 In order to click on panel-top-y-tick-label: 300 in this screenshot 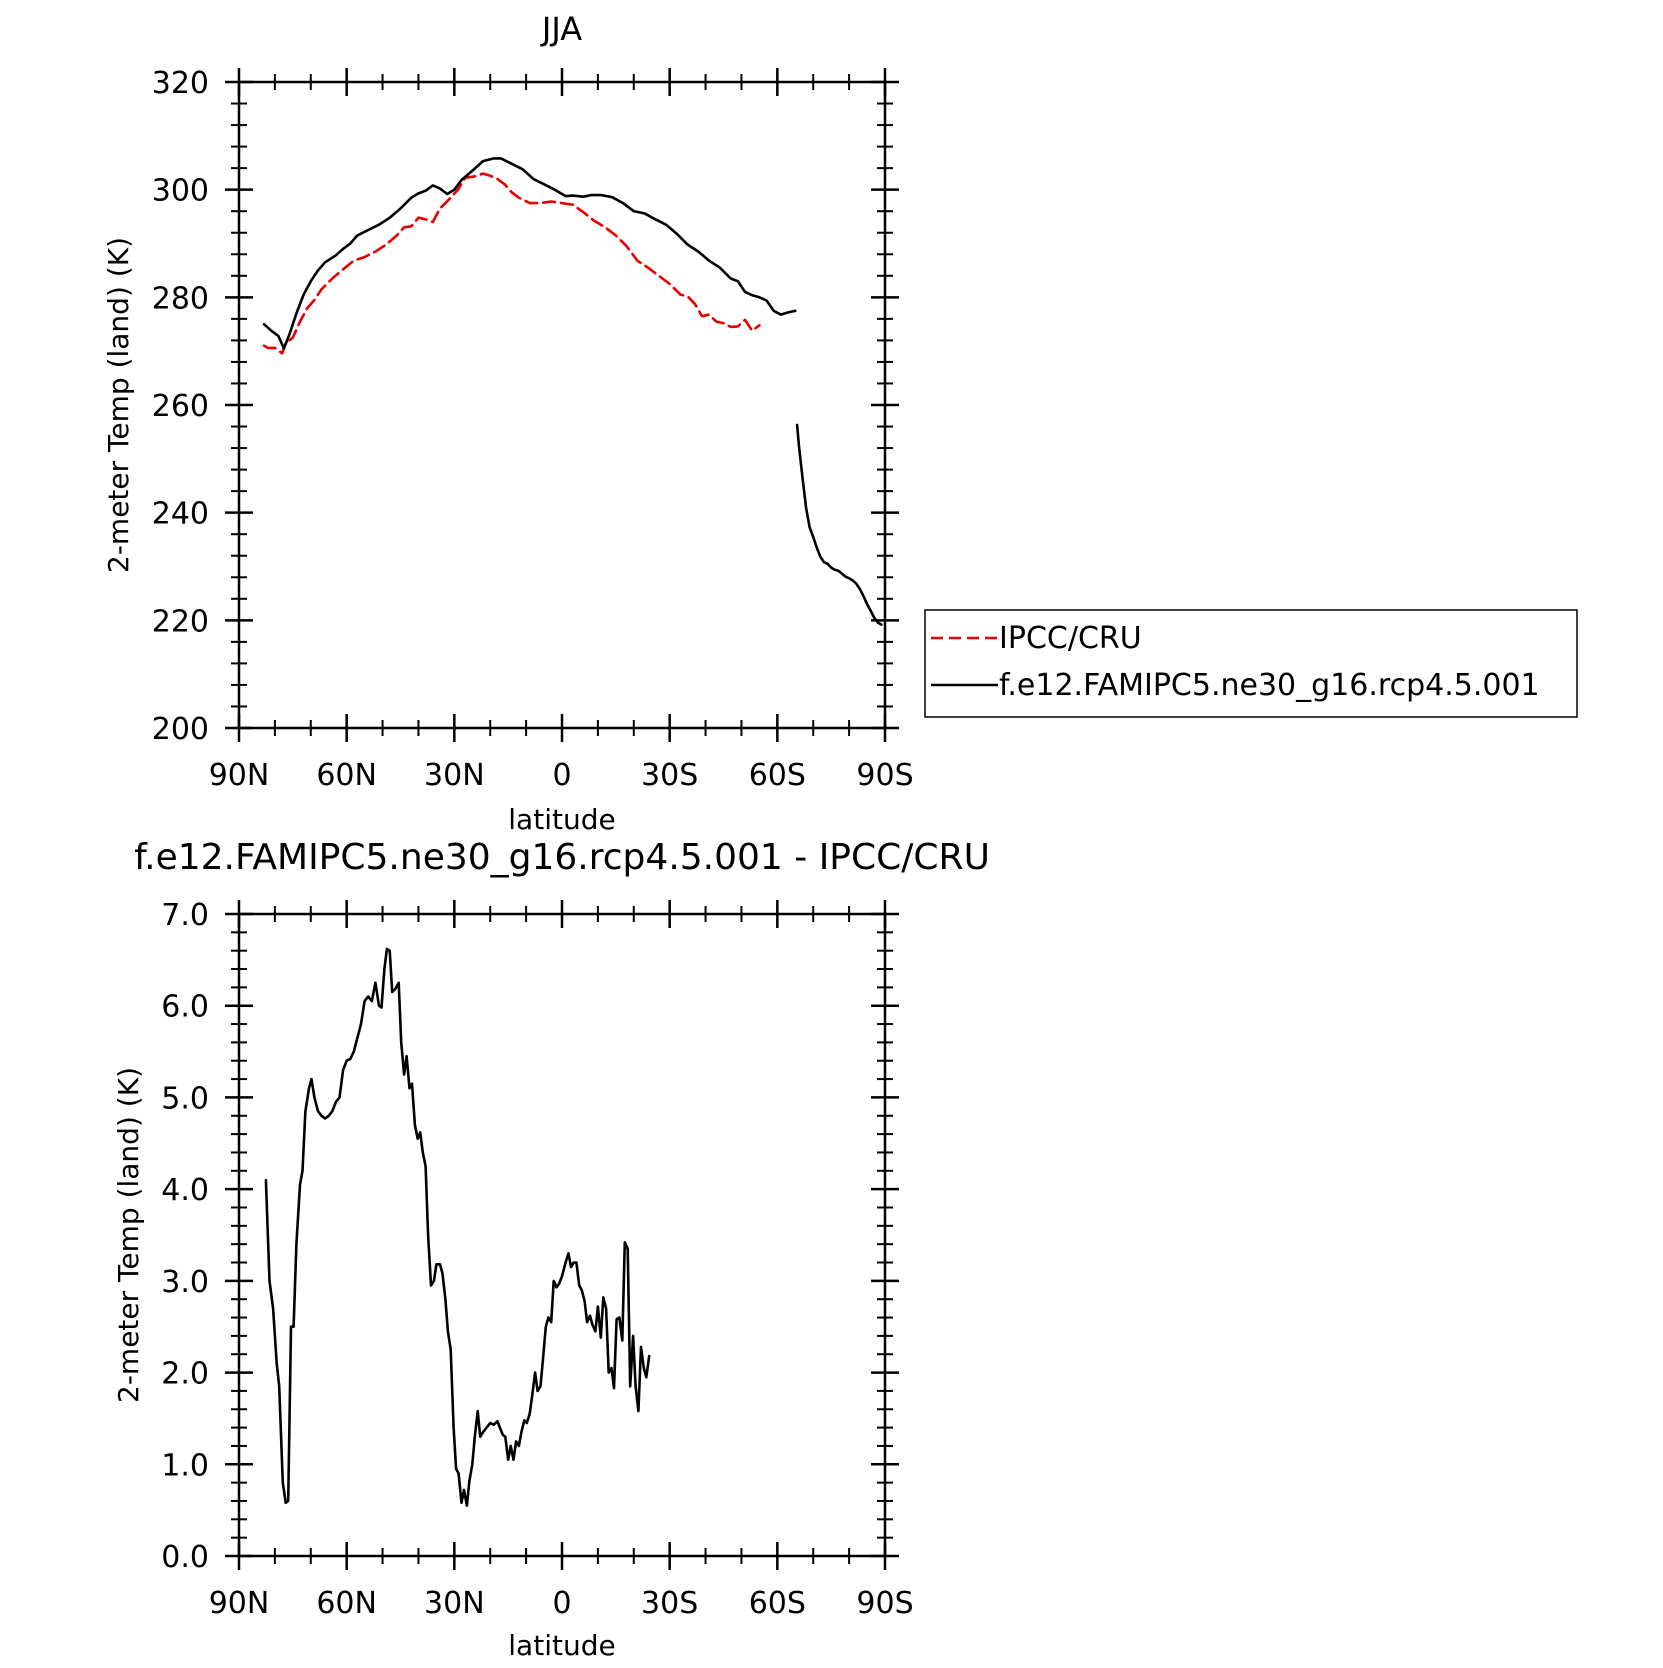, I will do `click(180, 191)`.